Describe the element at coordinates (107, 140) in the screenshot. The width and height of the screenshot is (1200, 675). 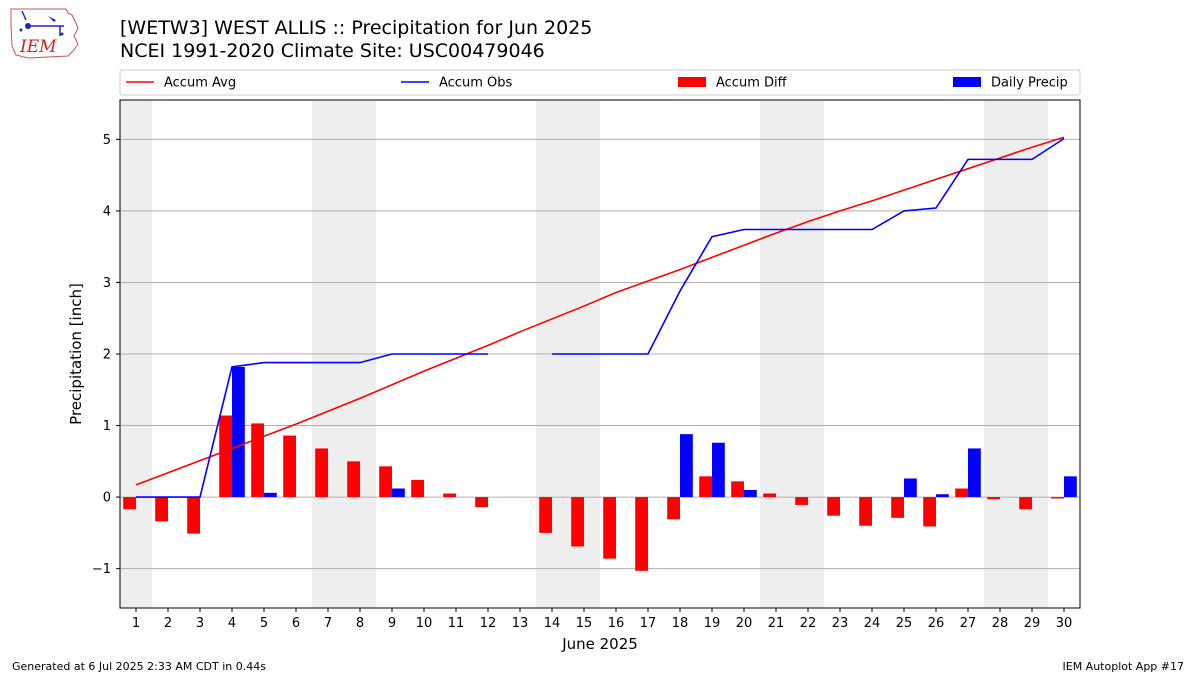
I see `y-tick-label: 5` at that location.